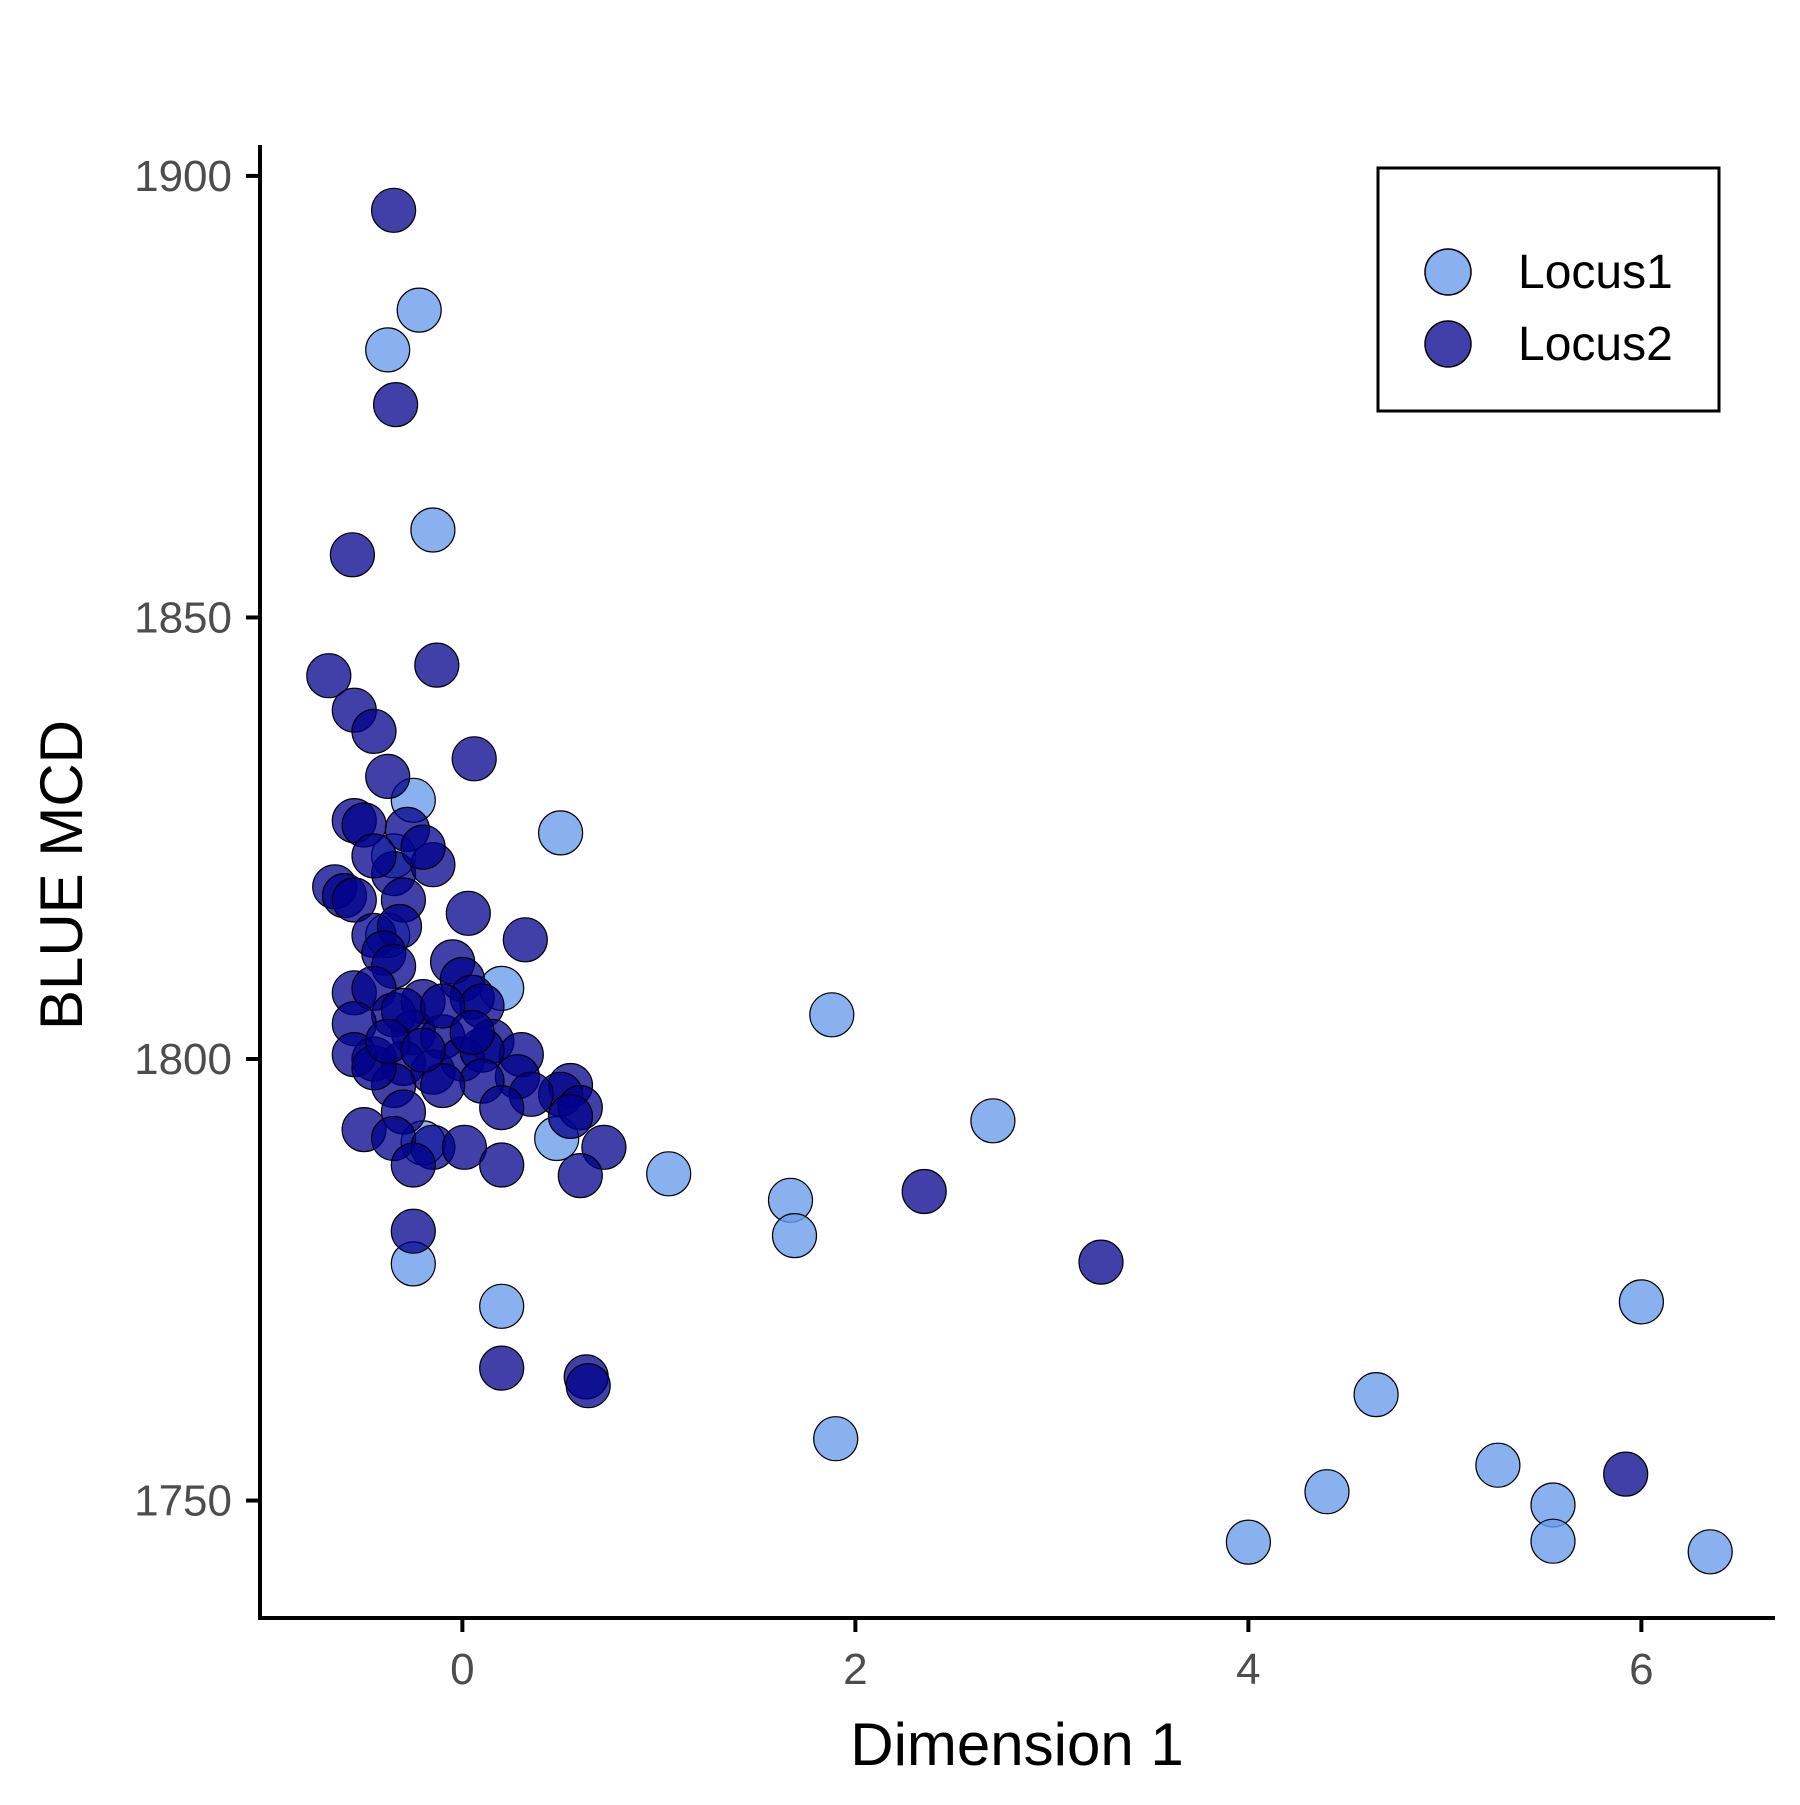  I want to click on y-axis-title: BLUE MCD, so click(61, 875).